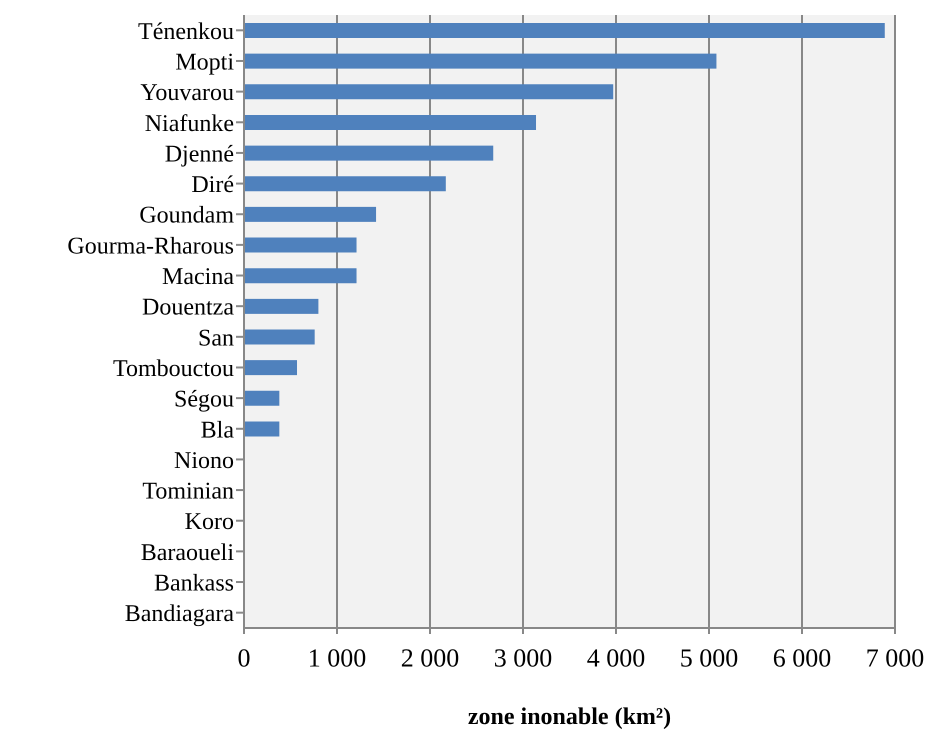  What do you see at coordinates (212, 185) in the screenshot?
I see `y-tick-label: Diré` at bounding box center [212, 185].